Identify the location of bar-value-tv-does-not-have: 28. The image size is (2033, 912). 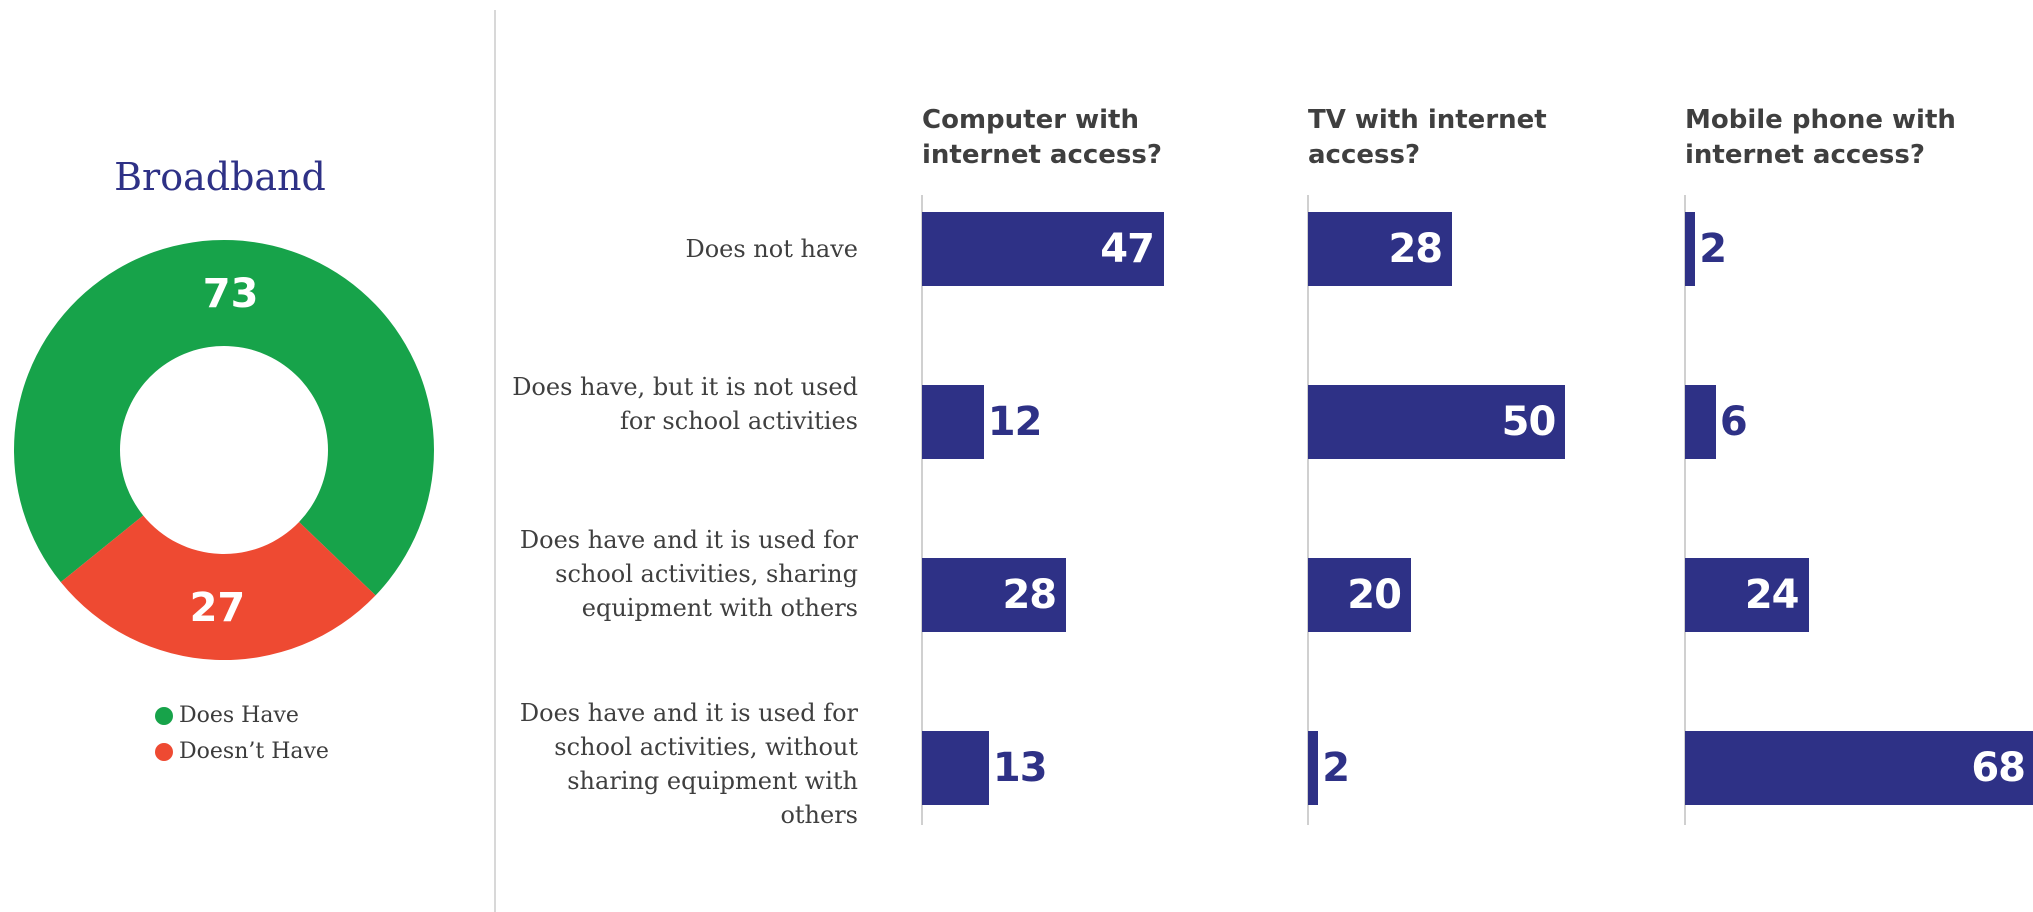
(1415, 249).